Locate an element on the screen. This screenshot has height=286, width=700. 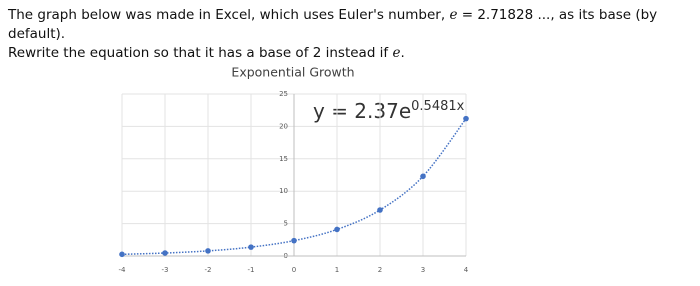
x-tick-label: -2 is located at coordinates (208, 270).